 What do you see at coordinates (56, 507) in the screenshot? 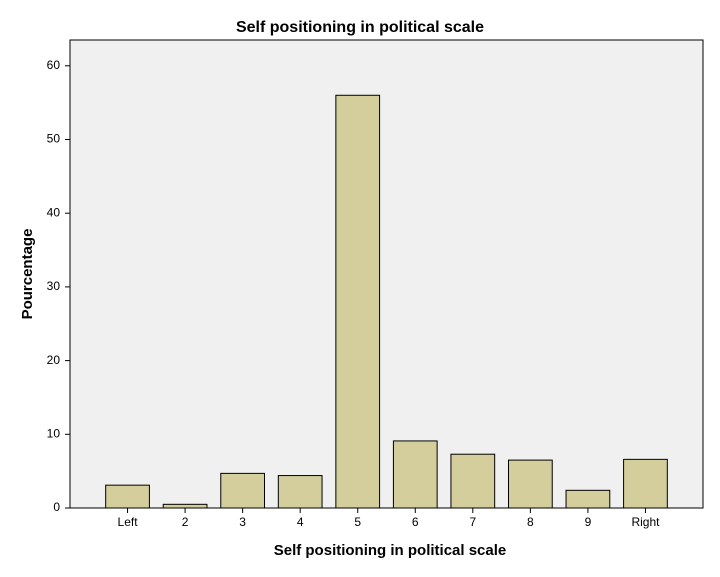
I see `y-tick-label: 0` at bounding box center [56, 507].